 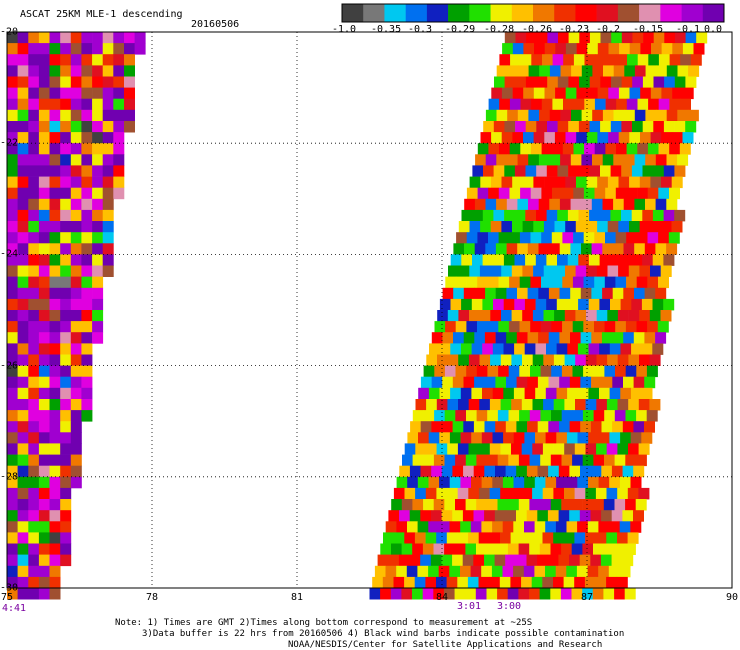 I want to click on y-tick-label: -24, so click(x=9, y=254).